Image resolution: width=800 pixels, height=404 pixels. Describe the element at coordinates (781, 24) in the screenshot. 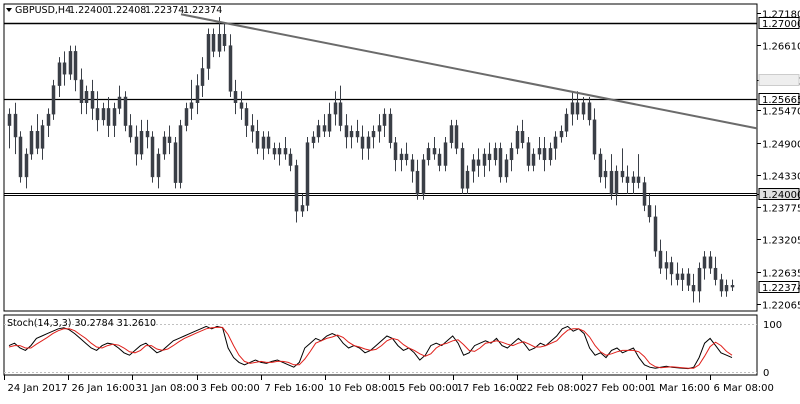

I see `level-label: 1.27000` at that location.